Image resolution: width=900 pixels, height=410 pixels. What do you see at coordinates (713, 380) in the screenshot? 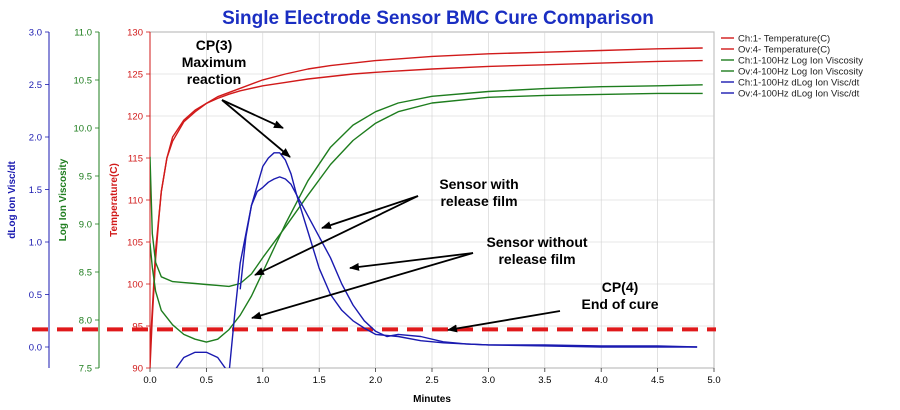
I see `x-tick-label: 5.0` at bounding box center [713, 380].